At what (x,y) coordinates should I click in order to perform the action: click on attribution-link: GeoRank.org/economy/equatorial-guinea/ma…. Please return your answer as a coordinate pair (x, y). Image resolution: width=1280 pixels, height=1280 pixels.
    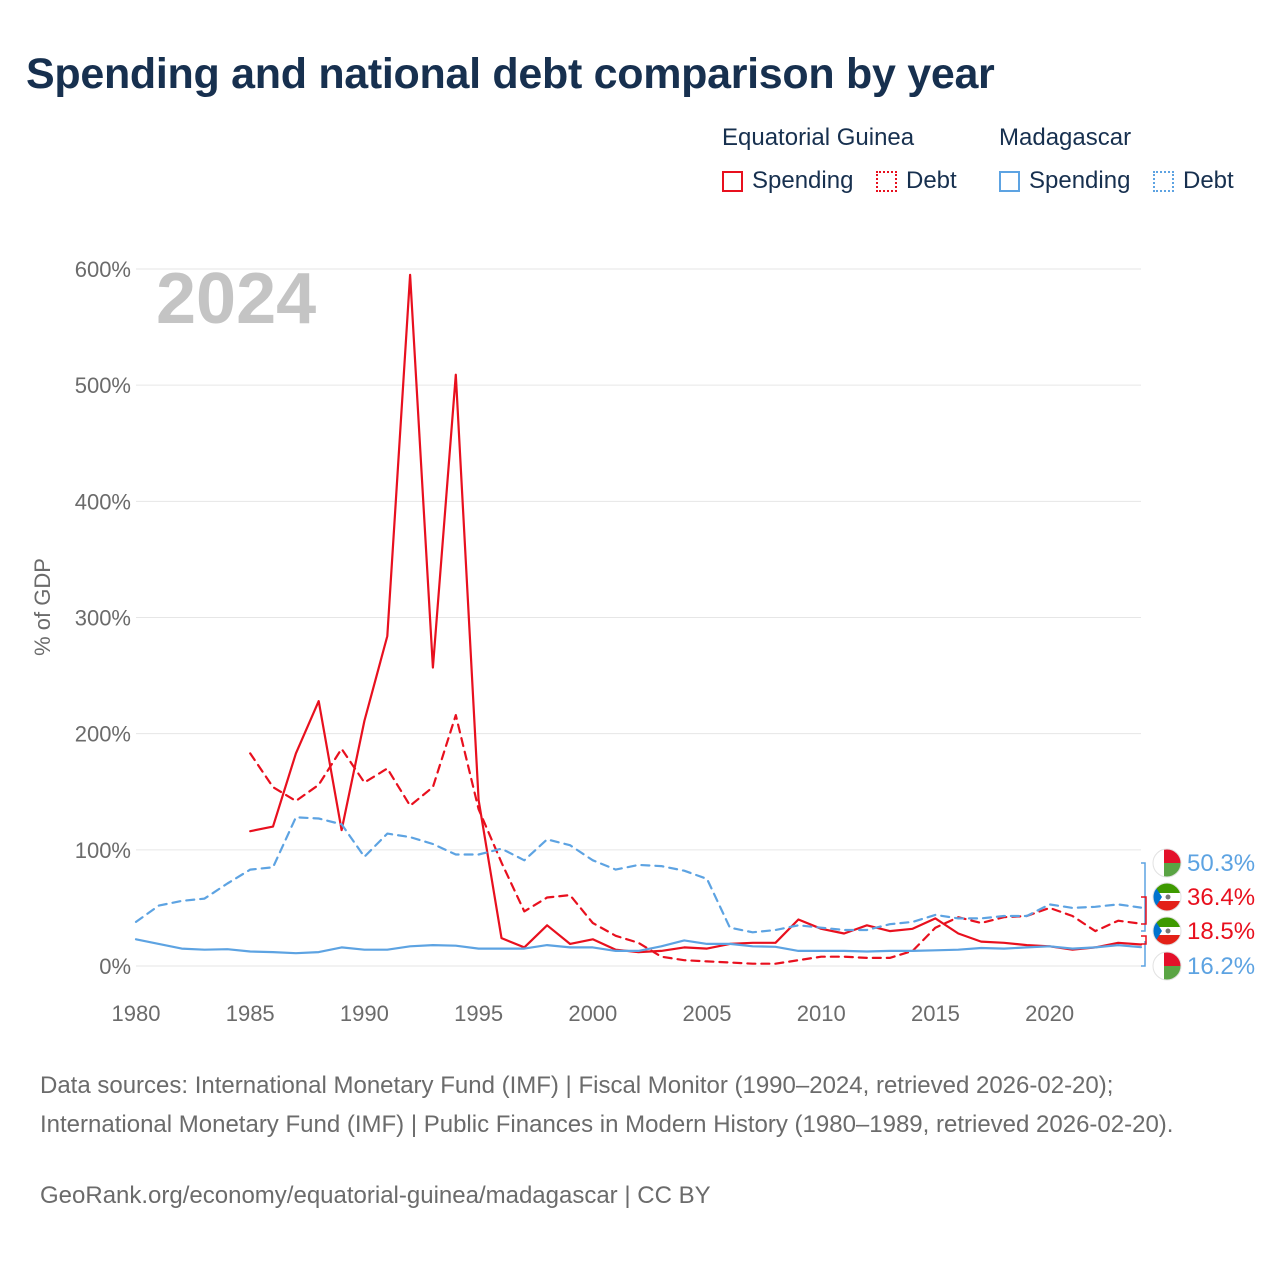
    Looking at the image, I should click on (375, 1195).